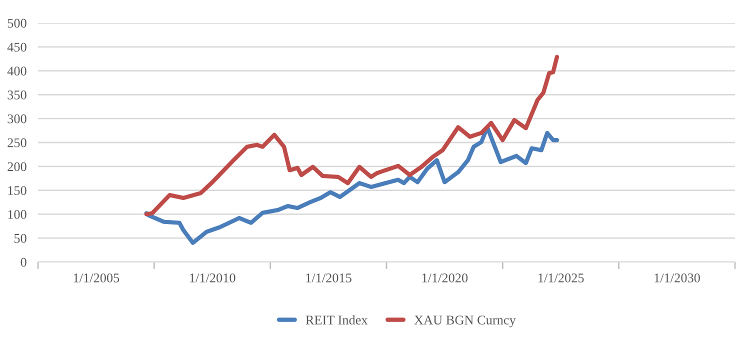 The image size is (736, 346). Describe the element at coordinates (97, 277) in the screenshot. I see `x-tick-label: 1/1/2005` at that location.